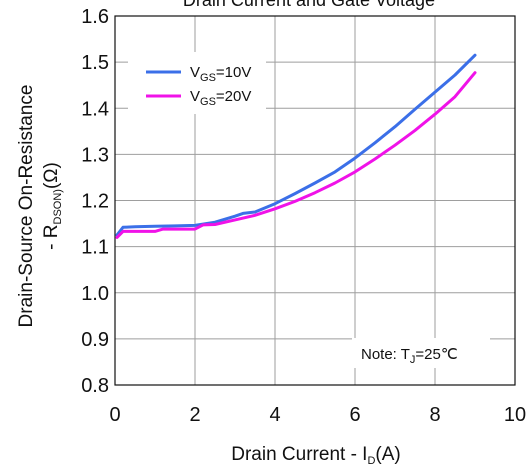  I want to click on x-axis-title: Drain Current - ID(A), so click(315, 455).